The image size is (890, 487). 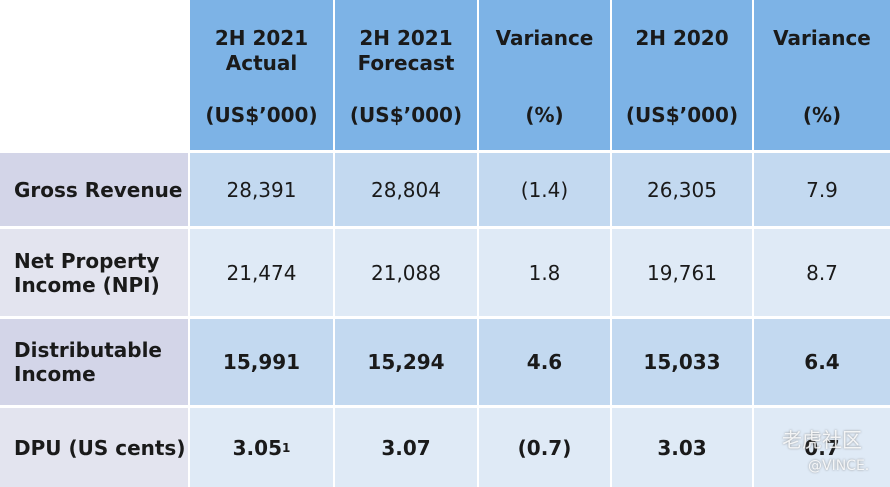 I want to click on value-cell: 21,474, so click(x=261, y=272).